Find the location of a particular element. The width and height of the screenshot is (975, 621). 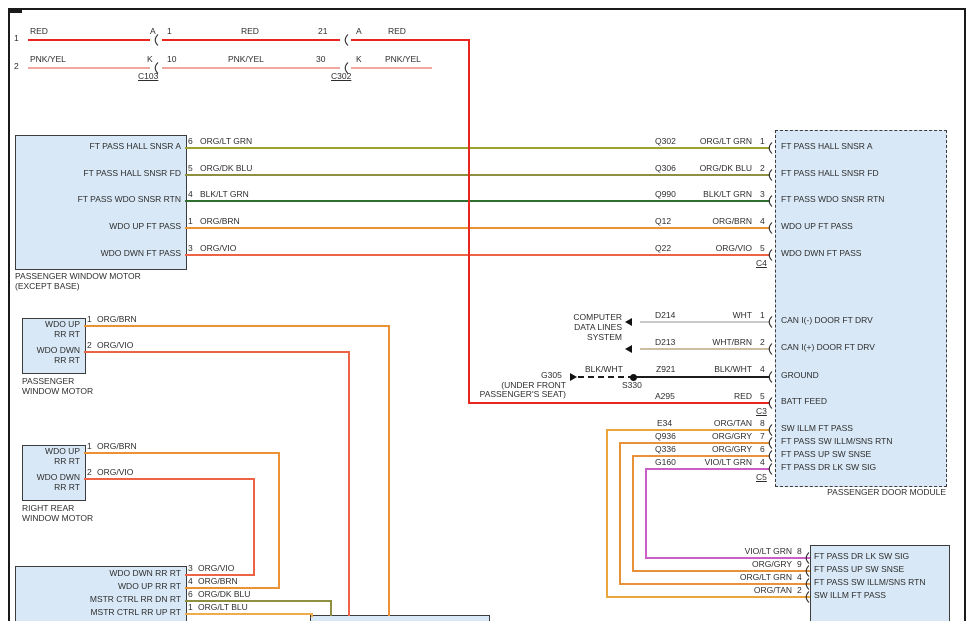

circuit-code: G305 is located at coordinates (551, 375).